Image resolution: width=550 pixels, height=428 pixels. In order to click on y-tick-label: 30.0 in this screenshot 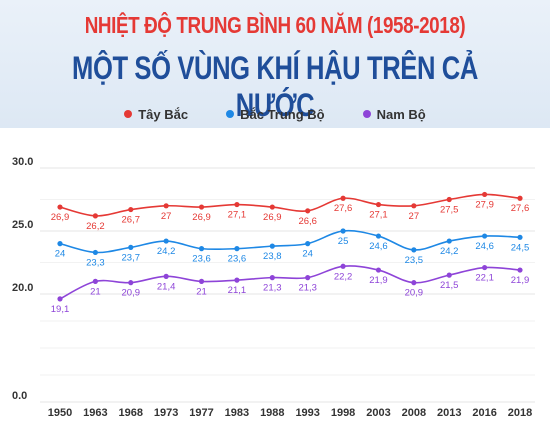, I will do `click(22, 162)`.